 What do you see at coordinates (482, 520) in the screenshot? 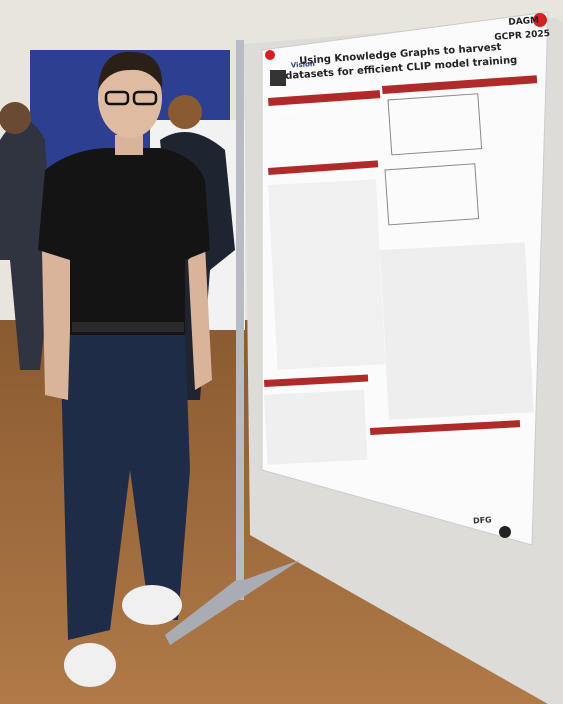
I see `funder: DFG` at bounding box center [482, 520].